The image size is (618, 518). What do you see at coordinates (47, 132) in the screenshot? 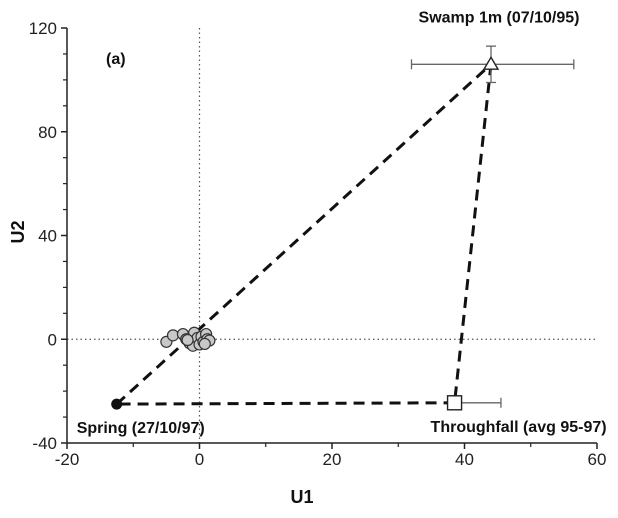
I see `y-tick-label-4: 80` at bounding box center [47, 132].